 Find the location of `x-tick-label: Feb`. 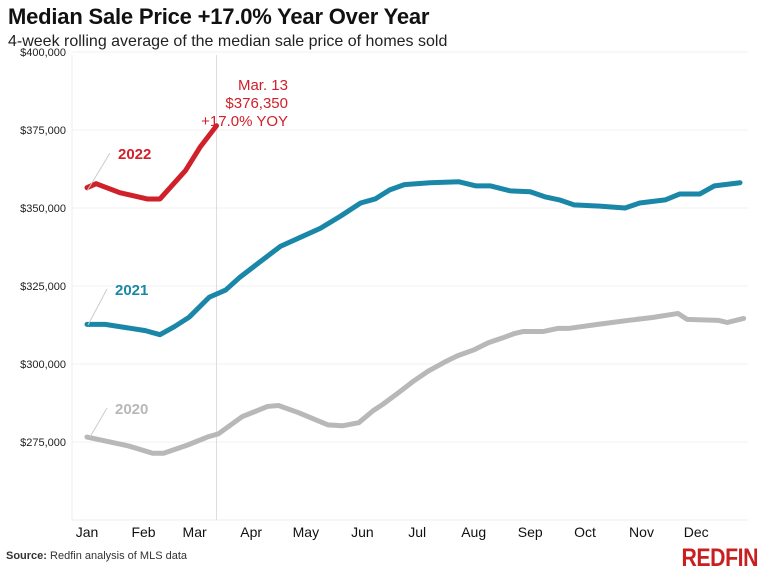

x-tick-label: Feb is located at coordinates (143, 532).